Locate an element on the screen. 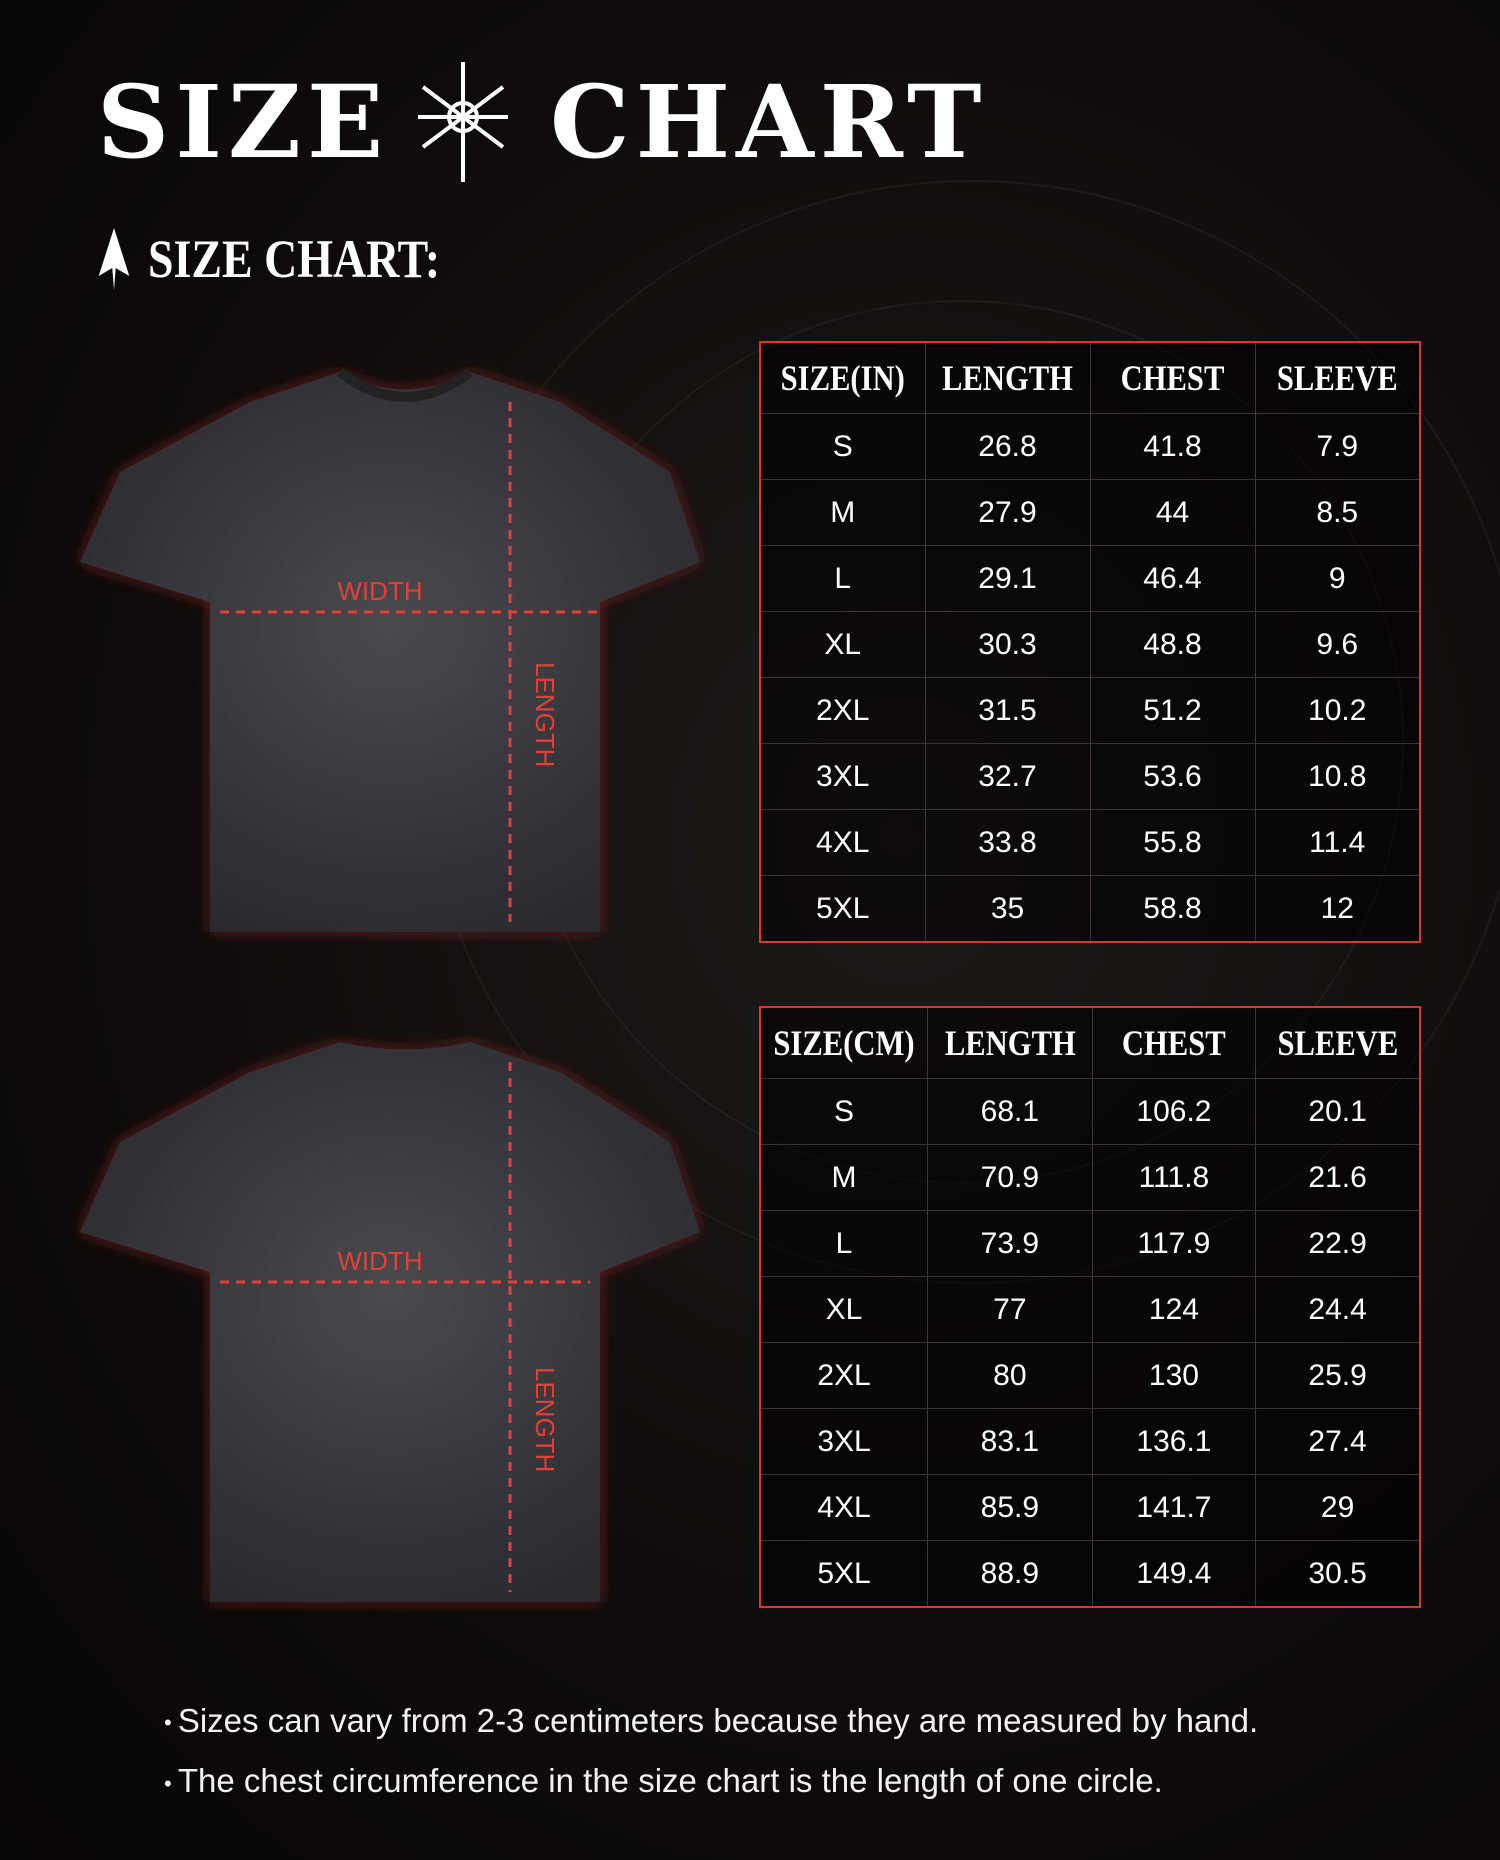 The height and width of the screenshot is (1860, 1500). table-cell: 26.8 is located at coordinates (1007, 446).